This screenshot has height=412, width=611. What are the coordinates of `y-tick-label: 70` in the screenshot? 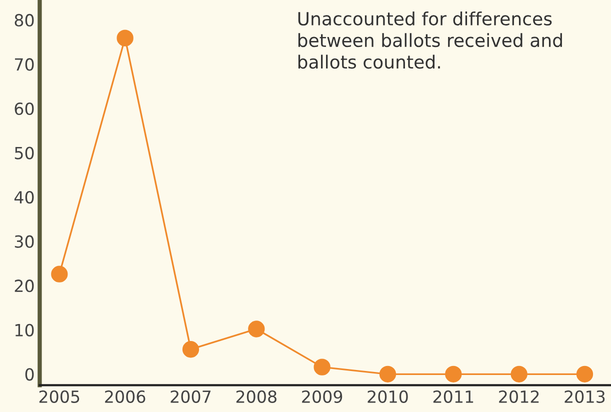 It's located at (24, 64).